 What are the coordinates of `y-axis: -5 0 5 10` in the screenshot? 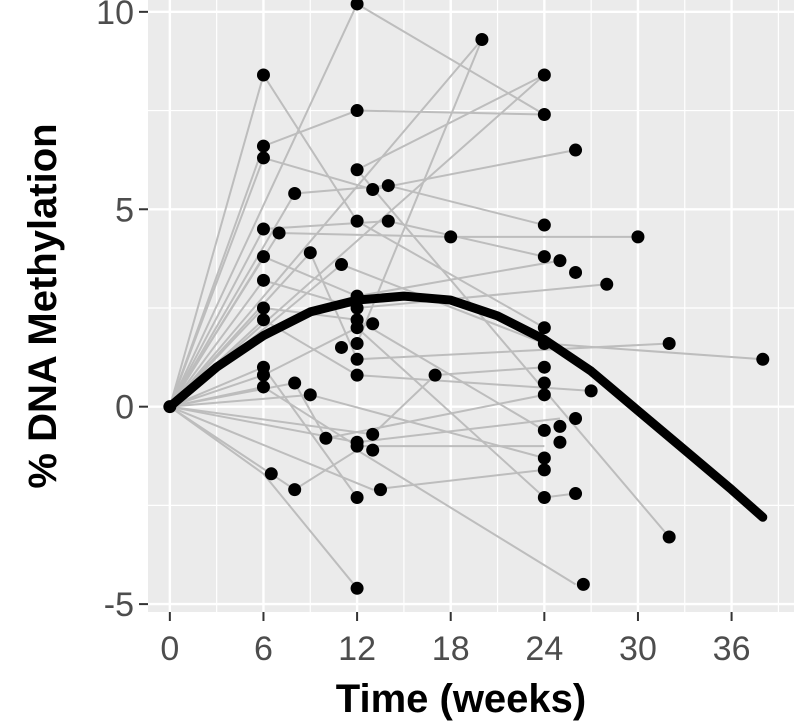 It's located at (122, 312).